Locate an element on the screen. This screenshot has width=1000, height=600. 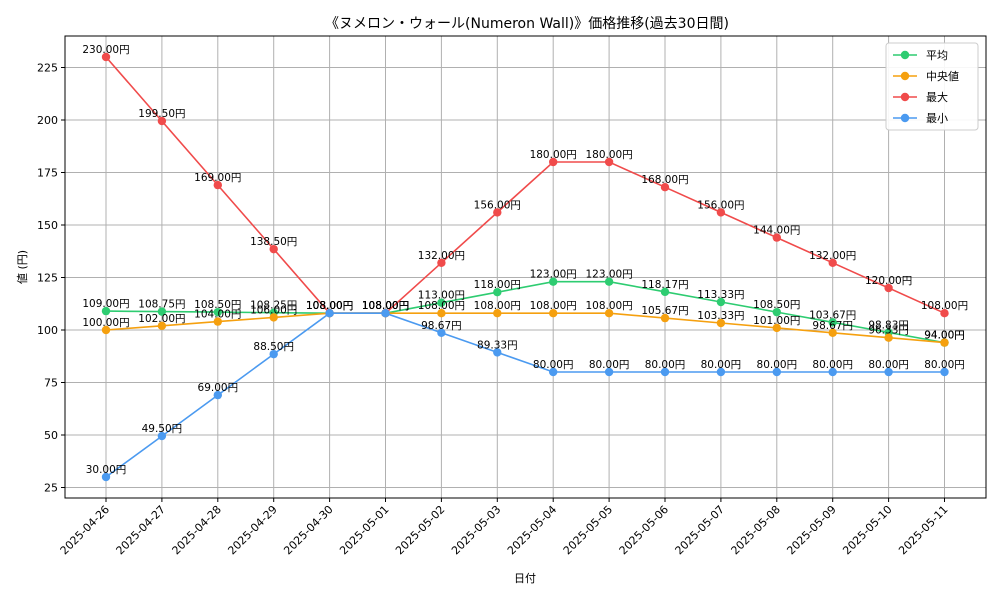
x-tick-label: 2025-05-05 is located at coordinates (588, 530).